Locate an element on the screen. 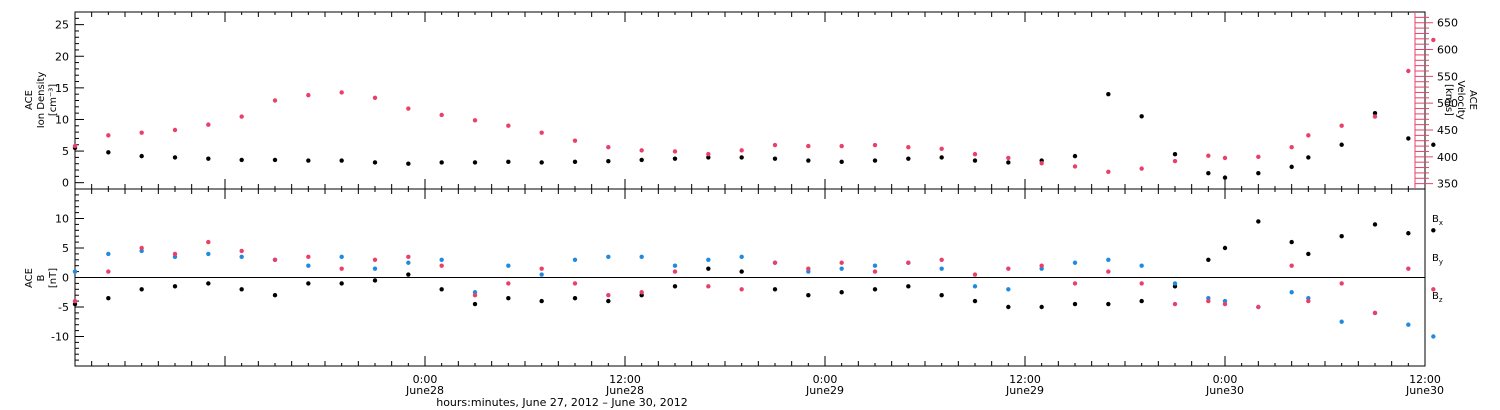 The height and width of the screenshot is (410, 1500). ion-density-tick-label: 15 is located at coordinates (62, 88).